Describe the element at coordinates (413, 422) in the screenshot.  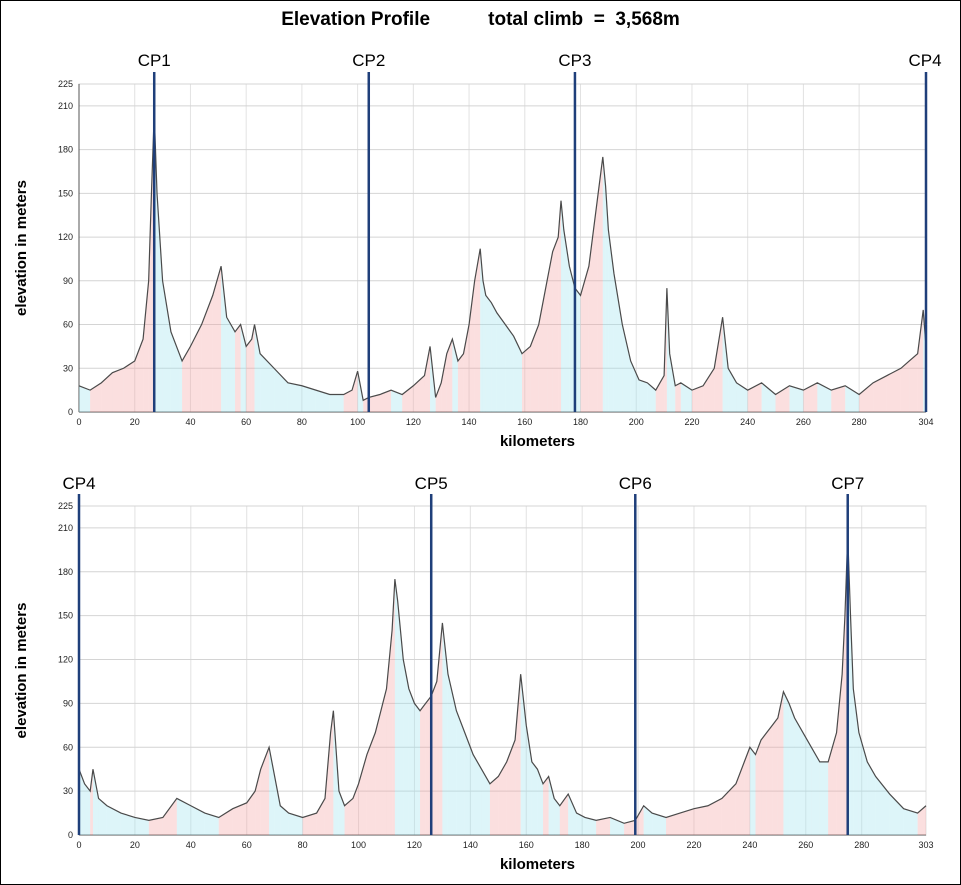
I see `x-tick-label: 120` at that location.